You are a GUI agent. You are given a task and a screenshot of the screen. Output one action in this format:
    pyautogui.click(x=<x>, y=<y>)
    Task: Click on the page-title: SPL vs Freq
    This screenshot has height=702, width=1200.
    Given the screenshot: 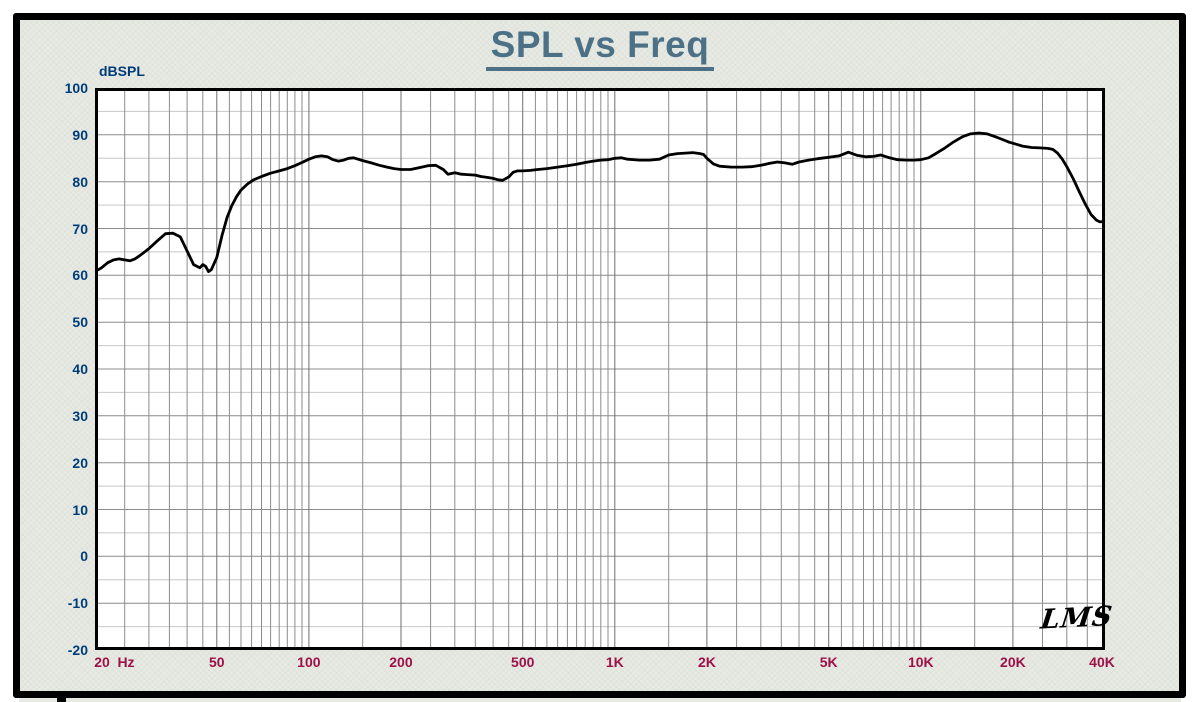 What is the action you would take?
    pyautogui.click(x=600, y=47)
    